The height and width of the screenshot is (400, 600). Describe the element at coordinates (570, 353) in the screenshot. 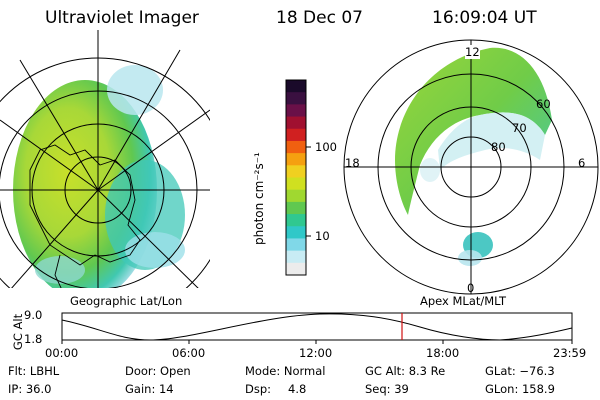

I see `time-tick-4: 23:59` at that location.